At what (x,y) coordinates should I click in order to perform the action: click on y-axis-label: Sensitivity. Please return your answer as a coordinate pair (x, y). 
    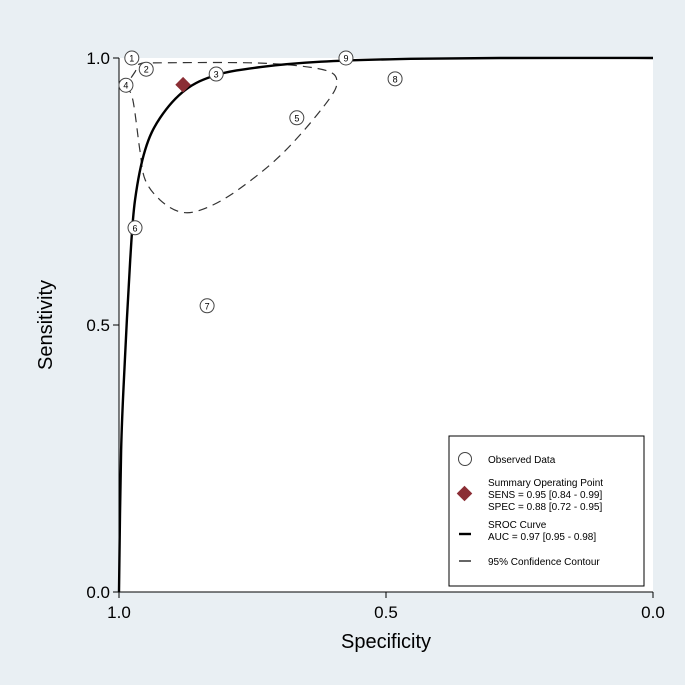
    Looking at the image, I should click on (46, 325).